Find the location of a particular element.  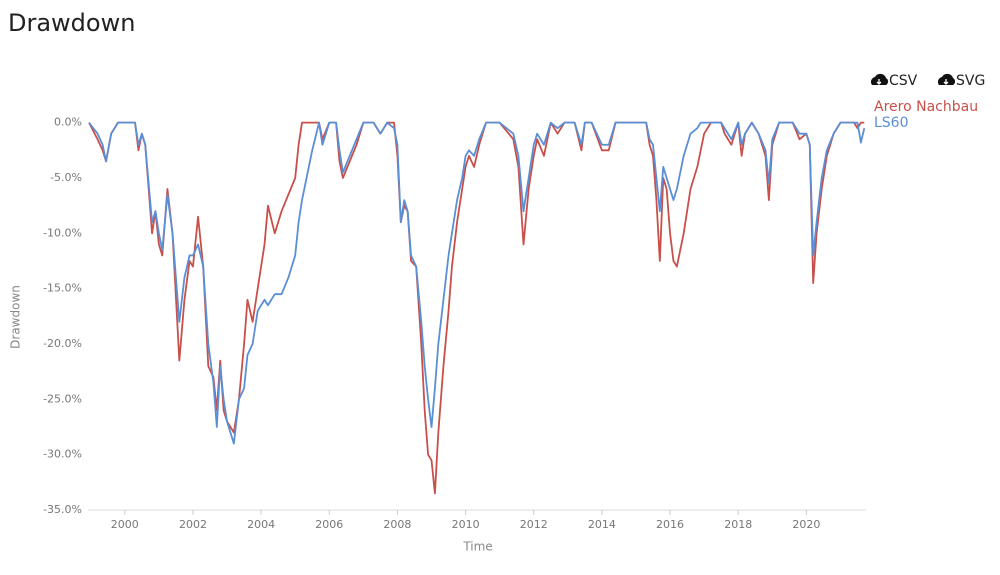

x-axis-title: Time is located at coordinates (477, 547).